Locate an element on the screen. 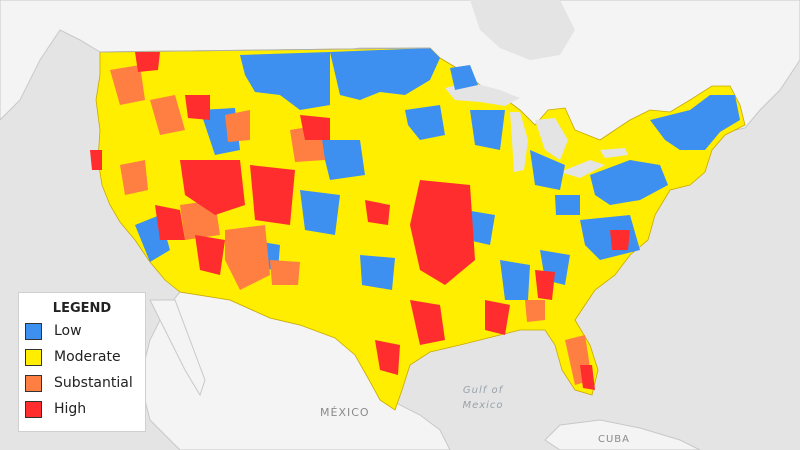  map-legend: LEGEND Low Moderate Substantial High is located at coordinates (82, 362).